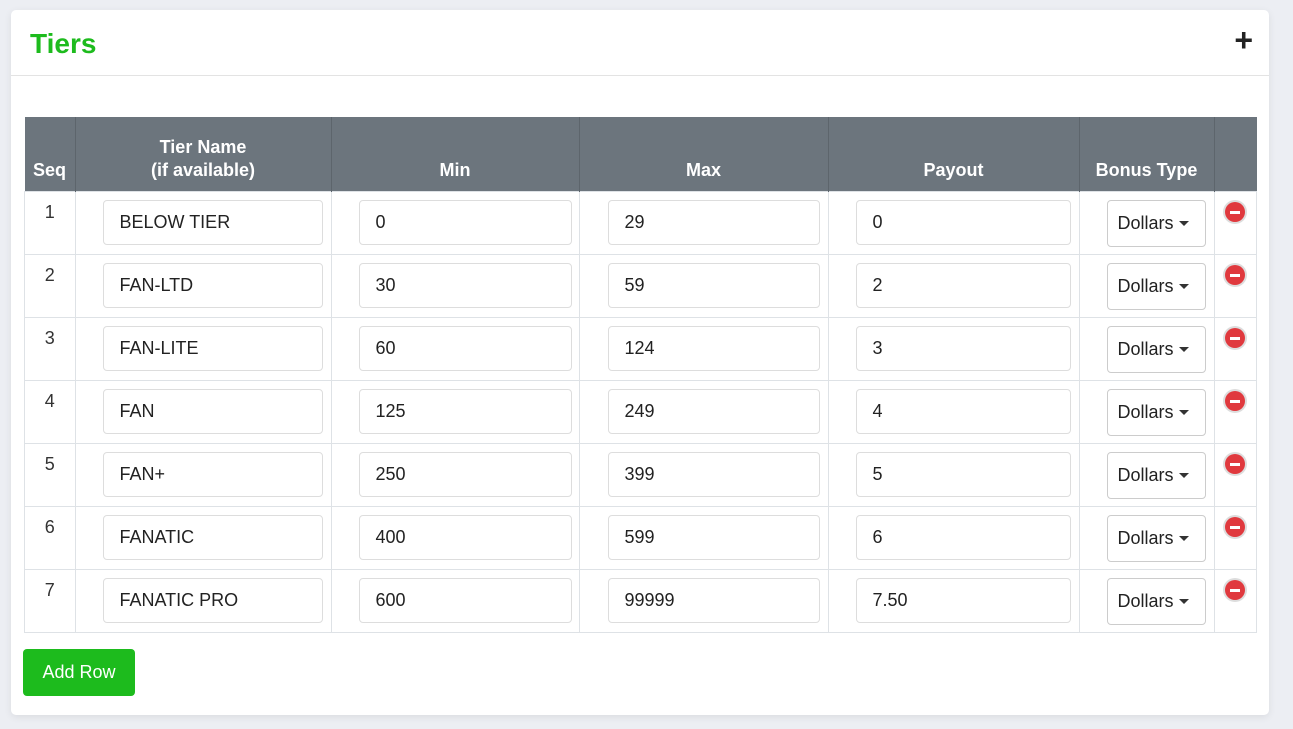 The width and height of the screenshot is (1293, 729). Describe the element at coordinates (212, 222) in the screenshot. I see `tier-name-input: BELOW TIER` at that location.